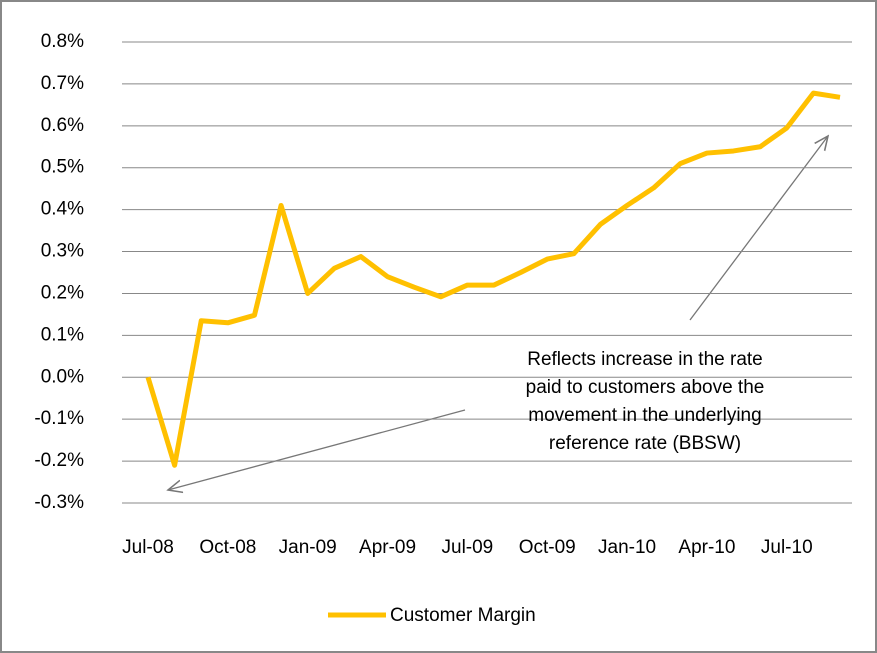  I want to click on y-tick-label: 0.0%, so click(62, 376).